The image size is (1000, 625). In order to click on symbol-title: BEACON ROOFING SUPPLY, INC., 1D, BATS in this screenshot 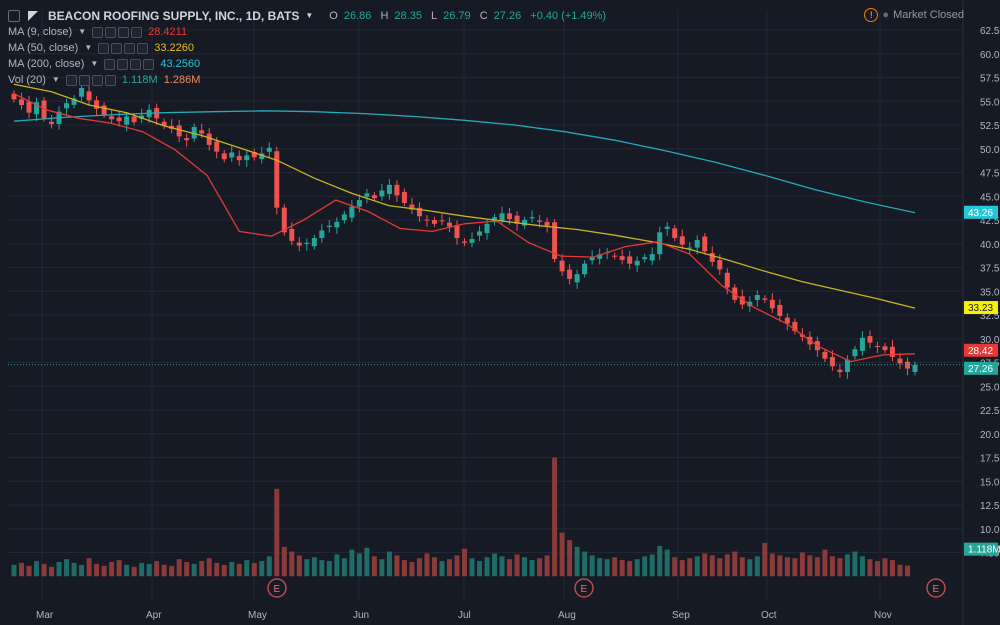, I will do `click(174, 16)`.